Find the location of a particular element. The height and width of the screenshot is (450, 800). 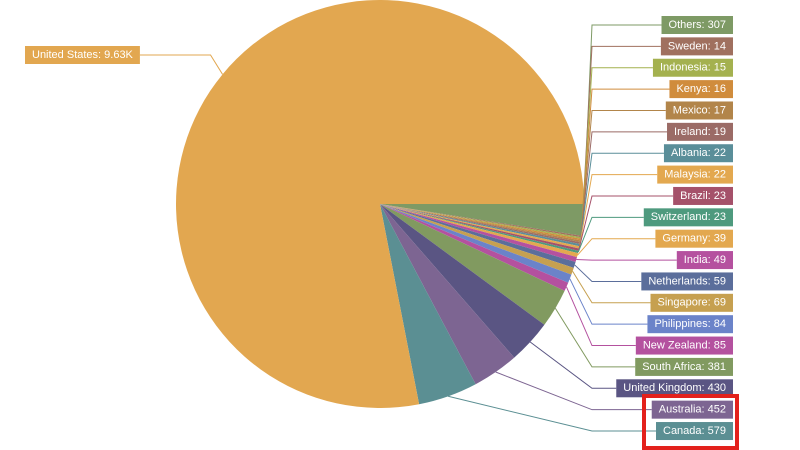

data-label: Germany: 39 is located at coordinates (694, 239).